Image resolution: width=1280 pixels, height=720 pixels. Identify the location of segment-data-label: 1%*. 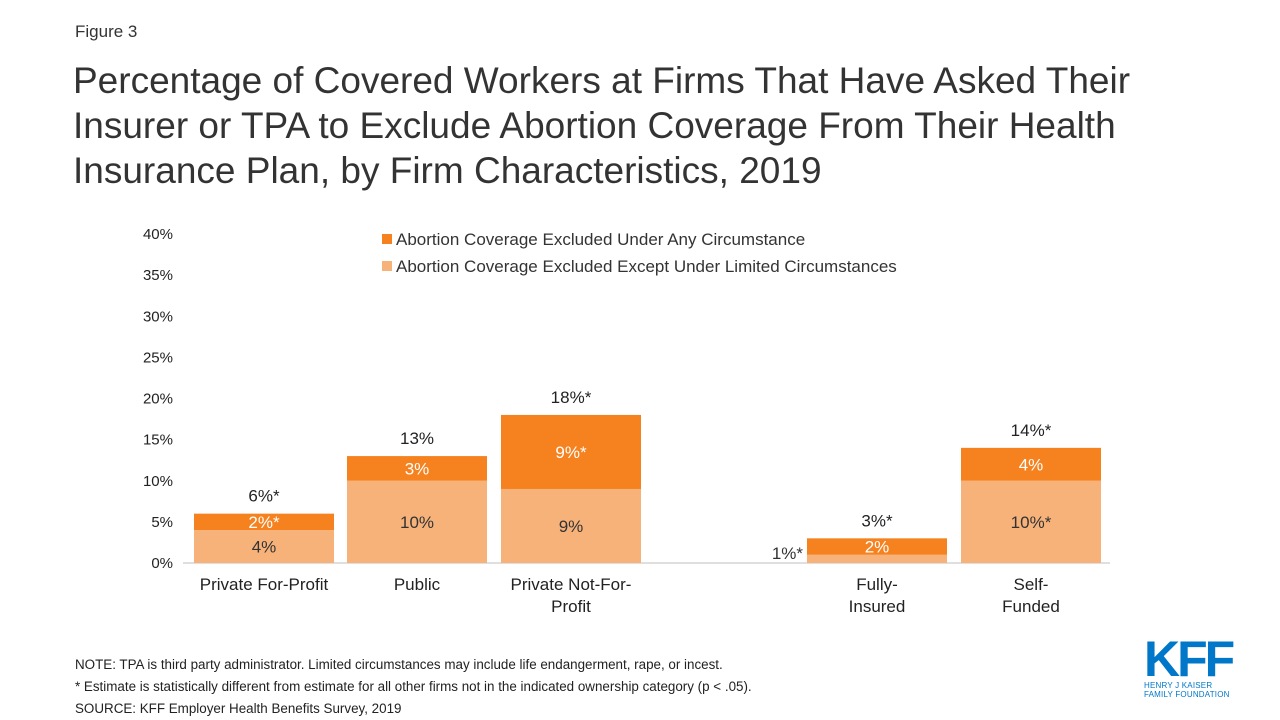
(788, 553).